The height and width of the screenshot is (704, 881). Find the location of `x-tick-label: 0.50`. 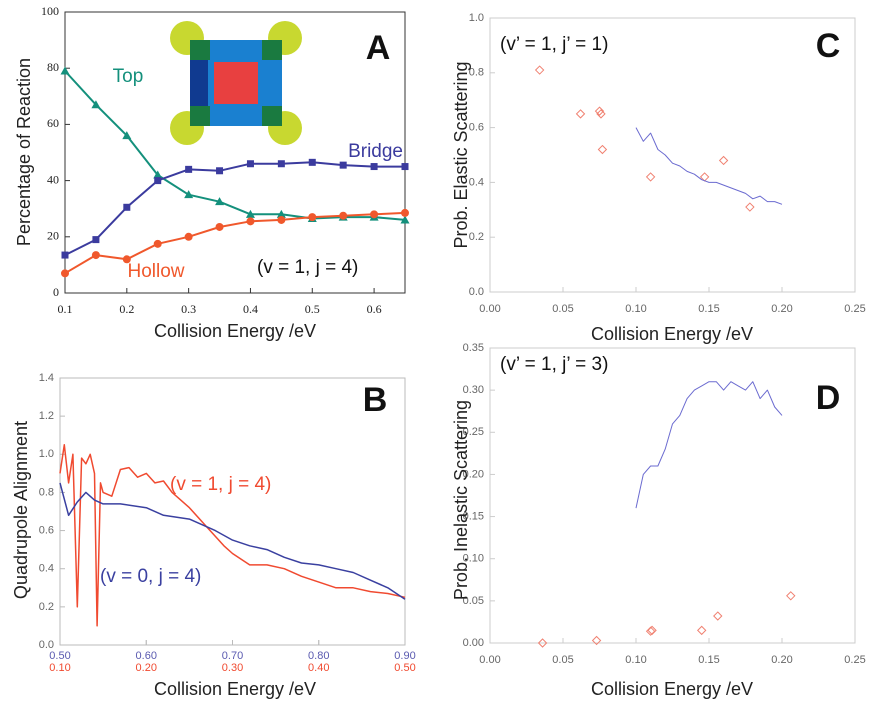

x-tick-label: 0.50 is located at coordinates (404, 668).